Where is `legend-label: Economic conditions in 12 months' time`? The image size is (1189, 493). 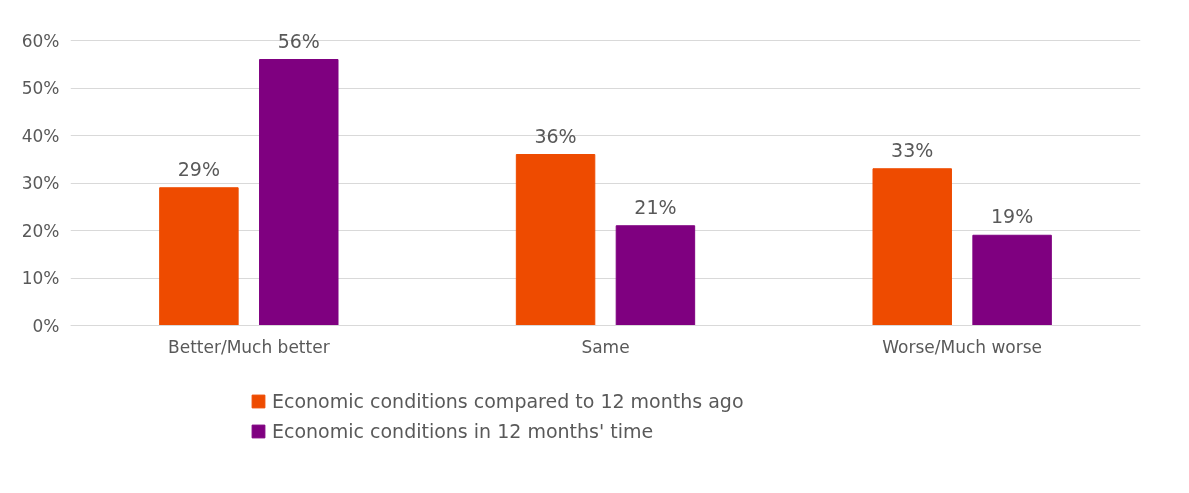 legend-label: Economic conditions in 12 months' time is located at coordinates (463, 431).